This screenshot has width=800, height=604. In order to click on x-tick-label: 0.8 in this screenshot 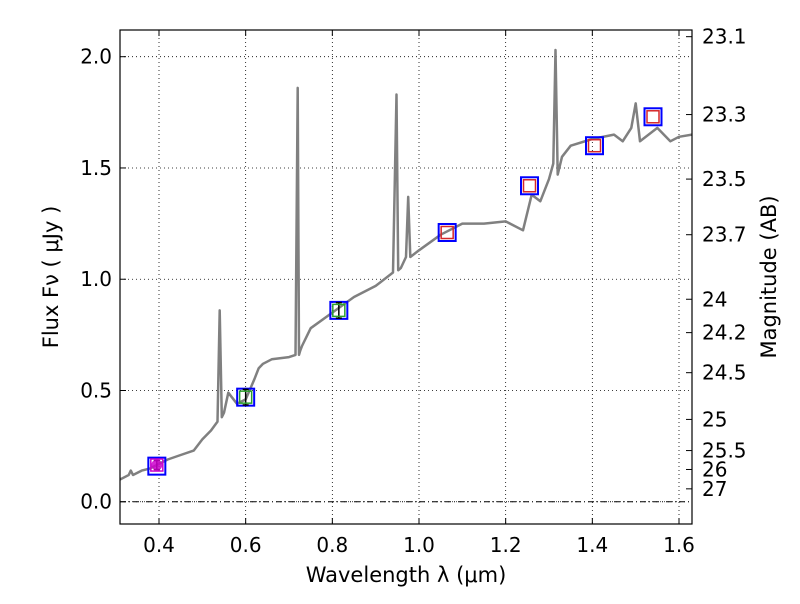, I will do `click(332, 545)`.